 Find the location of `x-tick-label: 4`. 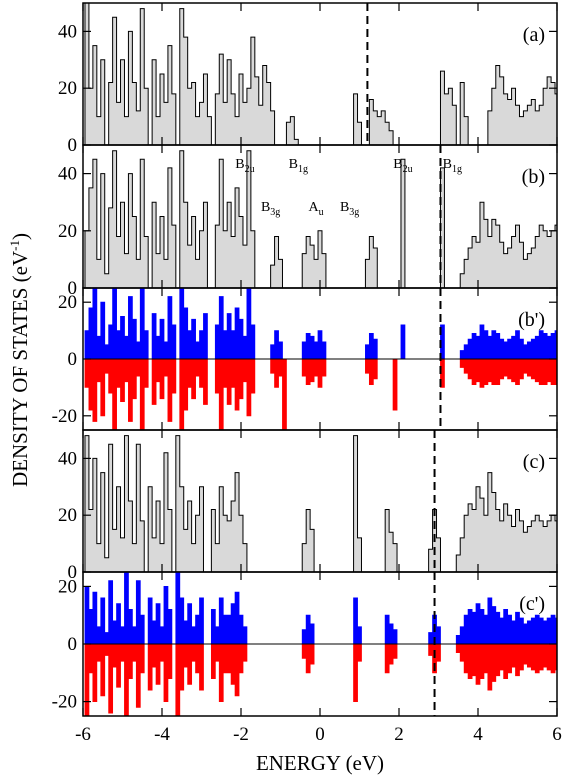

x-tick-label: 4 is located at coordinates (478, 734).